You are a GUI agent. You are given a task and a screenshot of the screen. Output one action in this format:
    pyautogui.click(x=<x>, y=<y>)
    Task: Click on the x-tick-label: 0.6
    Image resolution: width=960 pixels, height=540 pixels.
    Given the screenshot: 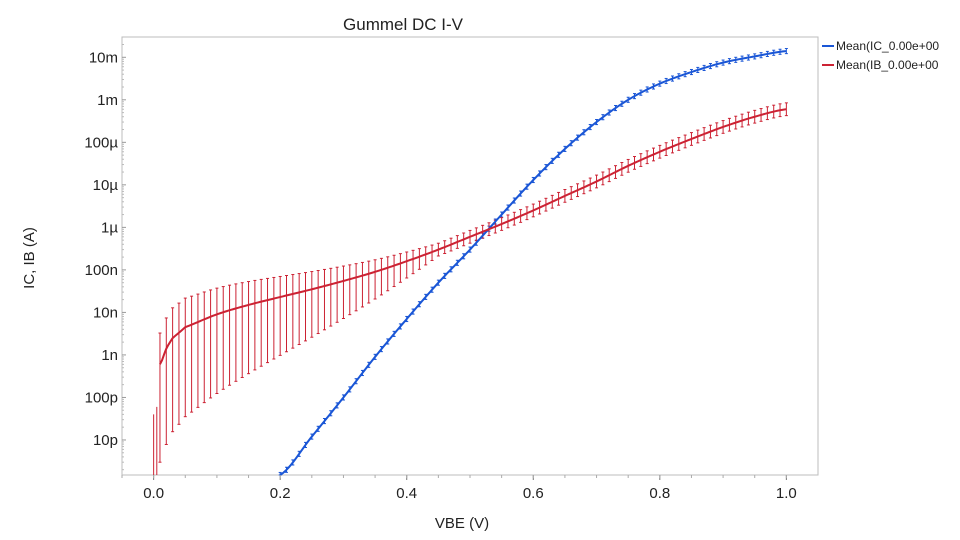 What is the action you would take?
    pyautogui.click(x=533, y=493)
    